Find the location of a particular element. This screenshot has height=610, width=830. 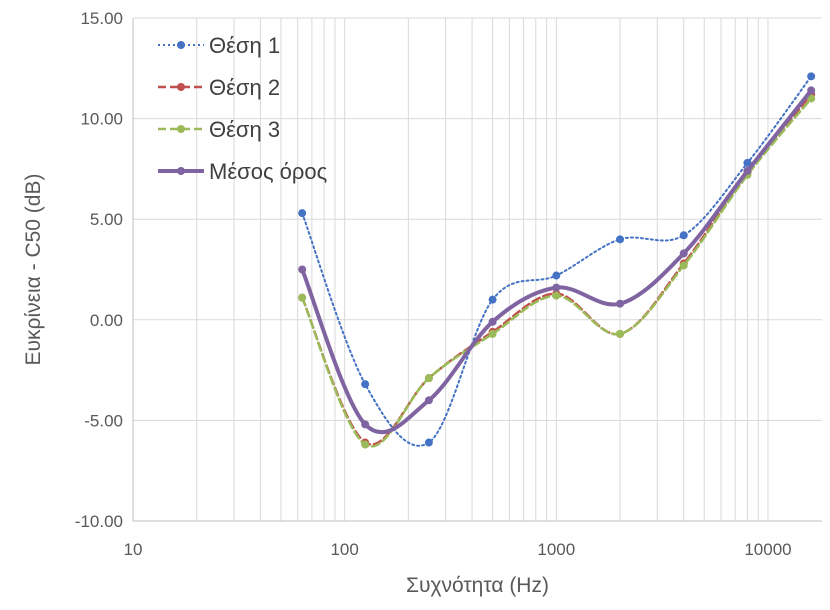

x-axis-title: Συχνότητα (Hz) is located at coordinates (477, 585).